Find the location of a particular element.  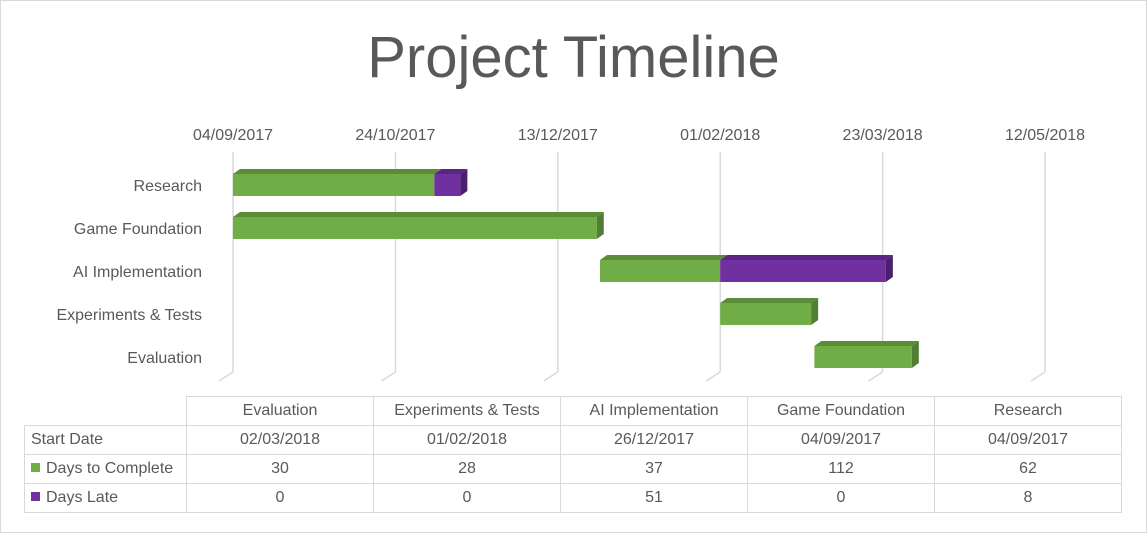

x-tick-label: 12/05/2018 is located at coordinates (1045, 135).